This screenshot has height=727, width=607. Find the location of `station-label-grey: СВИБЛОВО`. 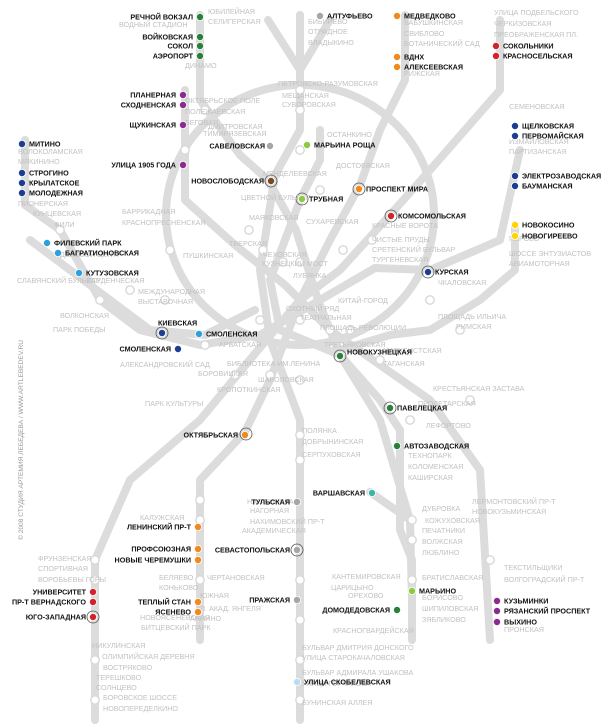

station-label-grey: СВИБЛОВО is located at coordinates (424, 33).